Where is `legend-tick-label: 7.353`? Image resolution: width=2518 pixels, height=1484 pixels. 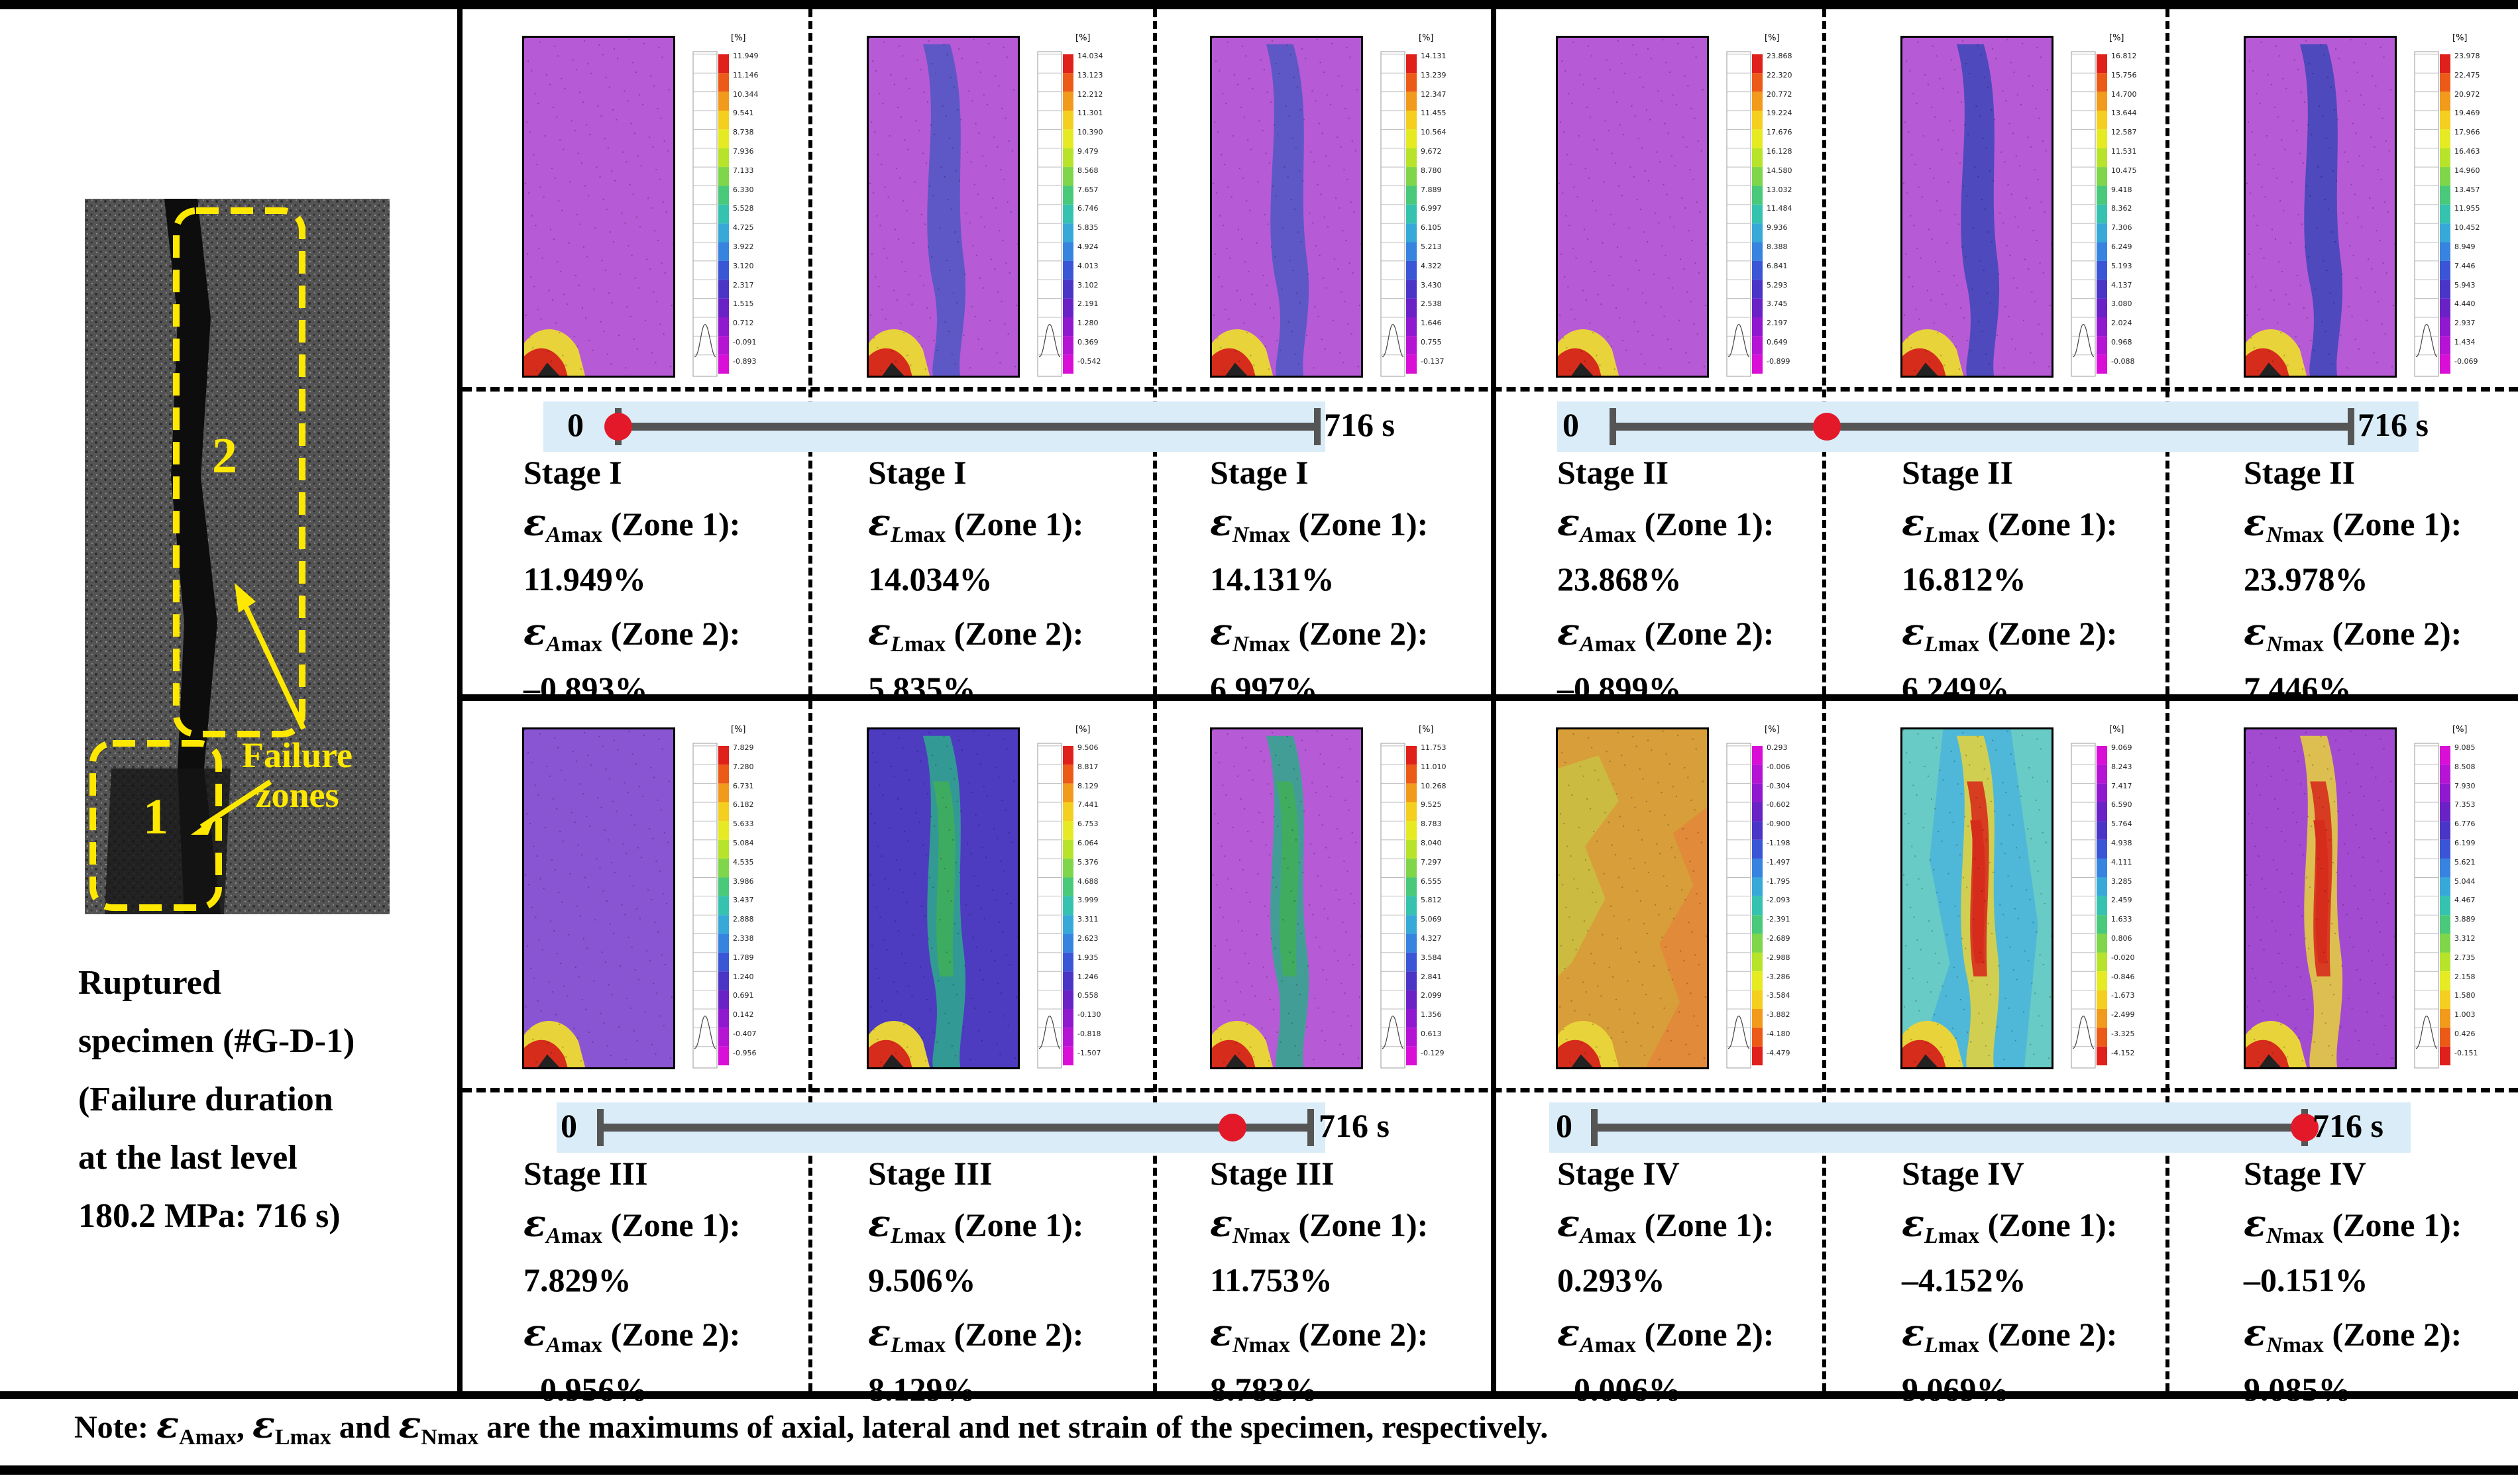
legend-tick-label: 7.353 is located at coordinates (2465, 805).